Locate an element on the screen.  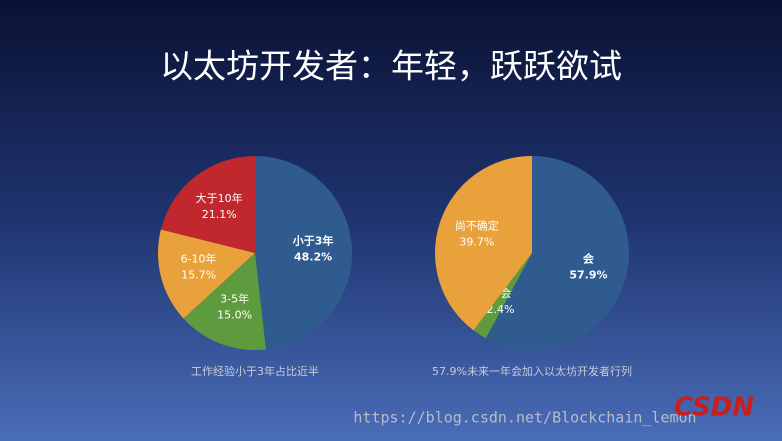
slice-label: 小于3年 is located at coordinates (313, 241).